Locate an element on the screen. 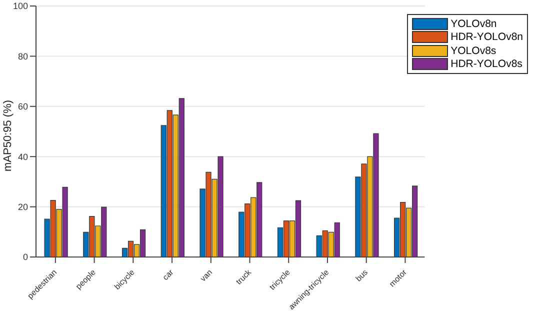 The image size is (550, 311). y-tick-label: 80 is located at coordinates (23, 56).